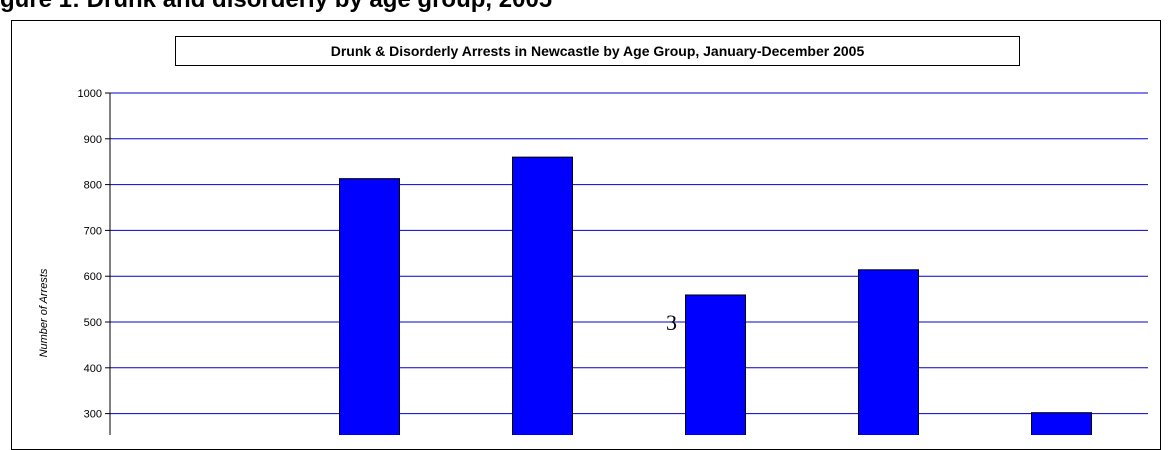  What do you see at coordinates (93, 231) in the screenshot?
I see `y-tick-label: 700` at bounding box center [93, 231].